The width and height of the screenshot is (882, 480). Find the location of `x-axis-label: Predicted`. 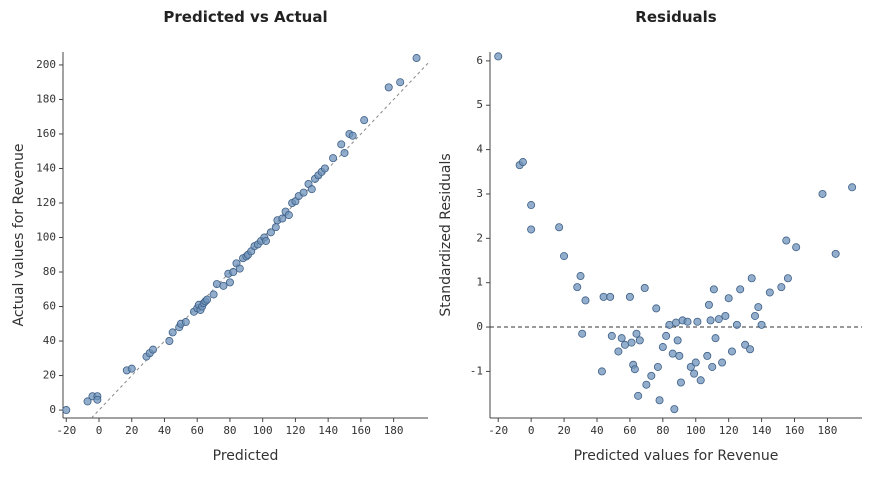

x-axis-label: Predicted is located at coordinates (246, 456).